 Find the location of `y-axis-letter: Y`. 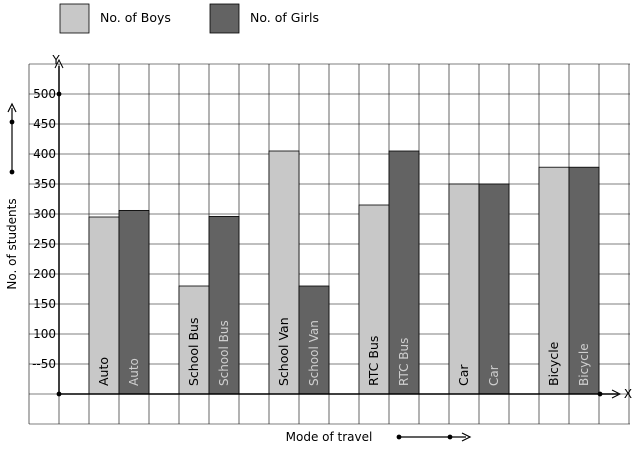

y-axis-letter: Y is located at coordinates (55, 60).